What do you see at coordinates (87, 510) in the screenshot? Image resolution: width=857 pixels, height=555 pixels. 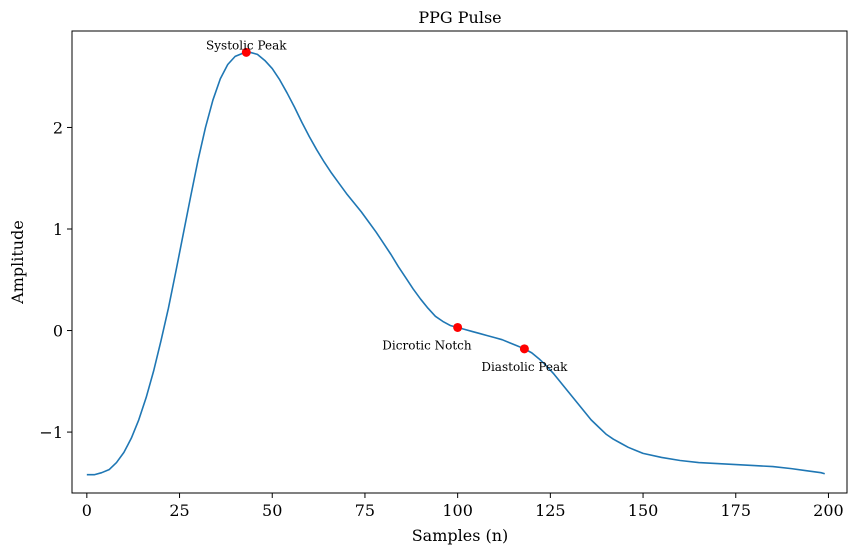 I see `x-tick-label: 0` at bounding box center [87, 510].